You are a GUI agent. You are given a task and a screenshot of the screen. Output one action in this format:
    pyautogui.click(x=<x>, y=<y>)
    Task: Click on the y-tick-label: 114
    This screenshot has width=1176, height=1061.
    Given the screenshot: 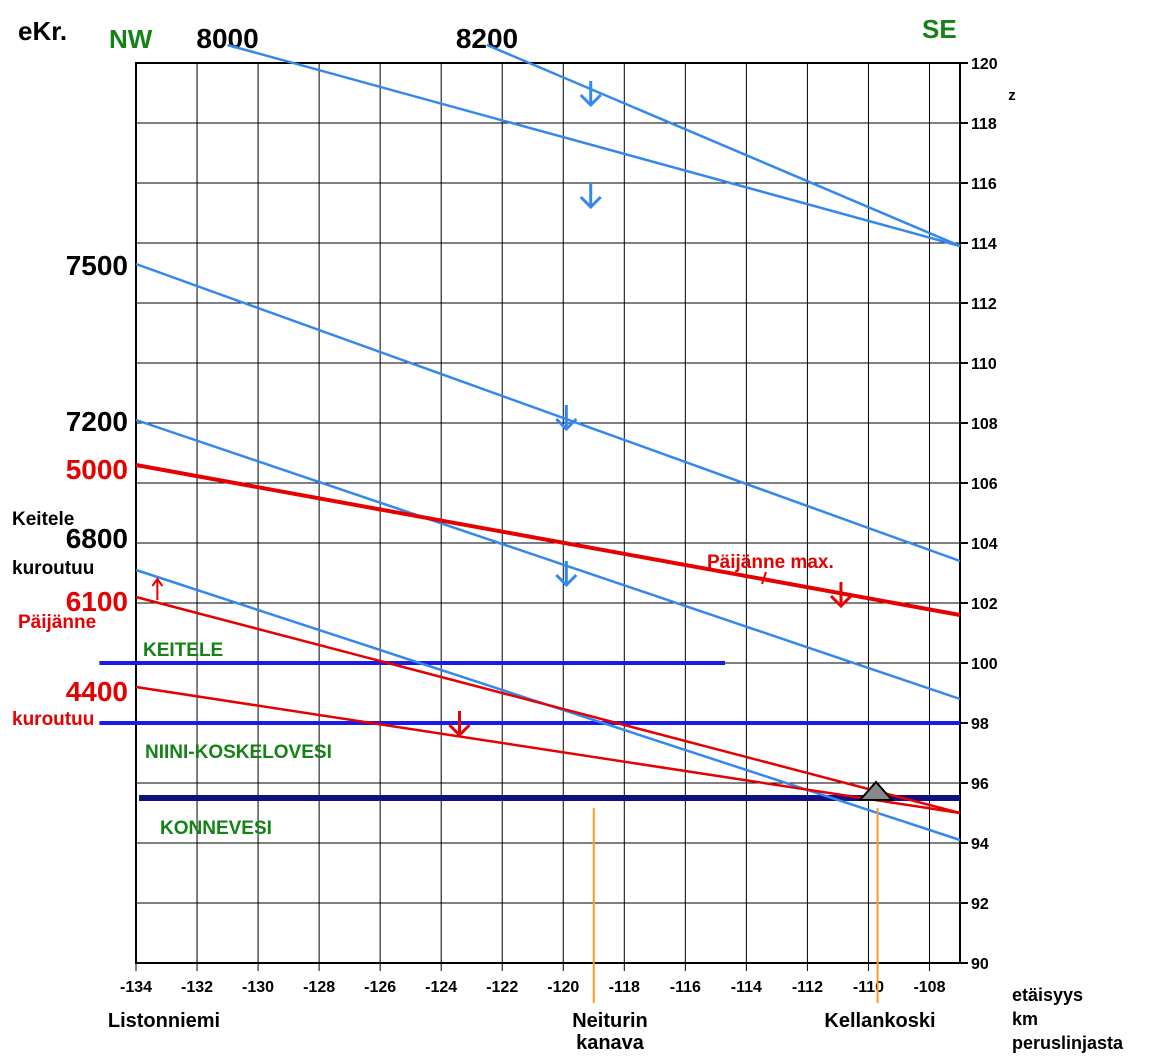 What is the action you would take?
    pyautogui.click(x=984, y=244)
    